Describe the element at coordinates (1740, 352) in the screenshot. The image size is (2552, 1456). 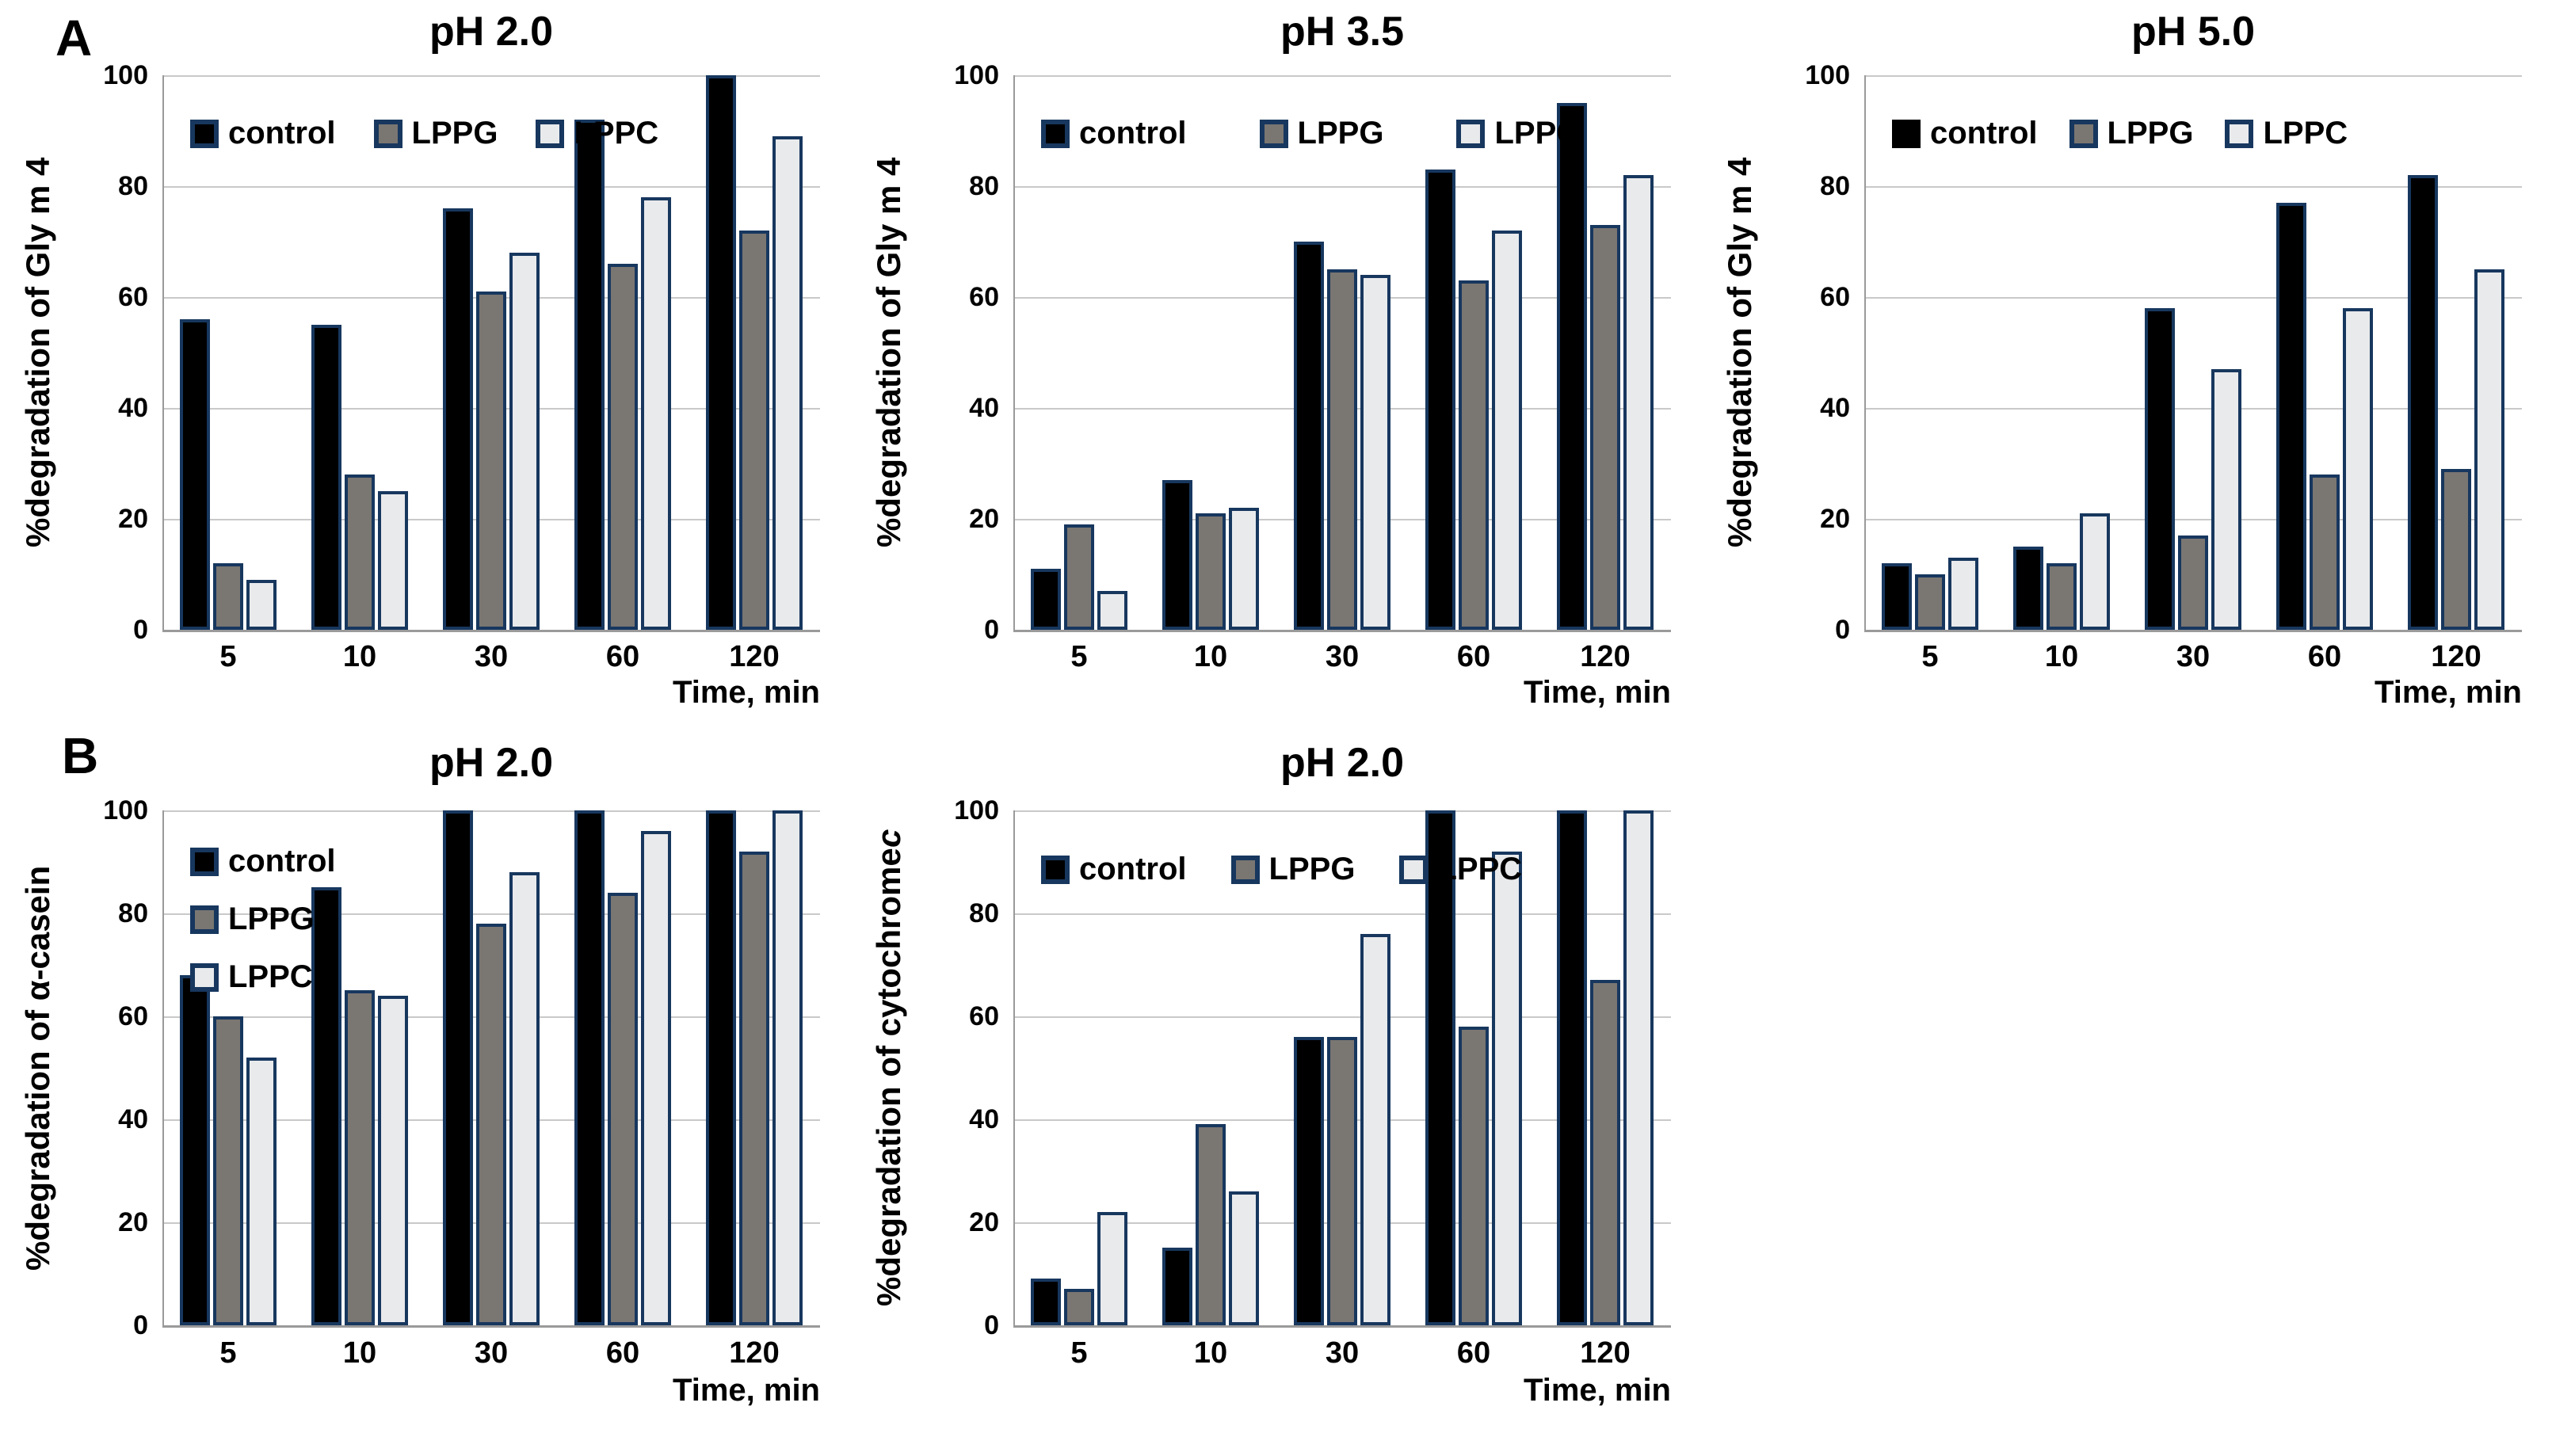
I see `y-axis-label: %degradation of Gly m 4` at that location.